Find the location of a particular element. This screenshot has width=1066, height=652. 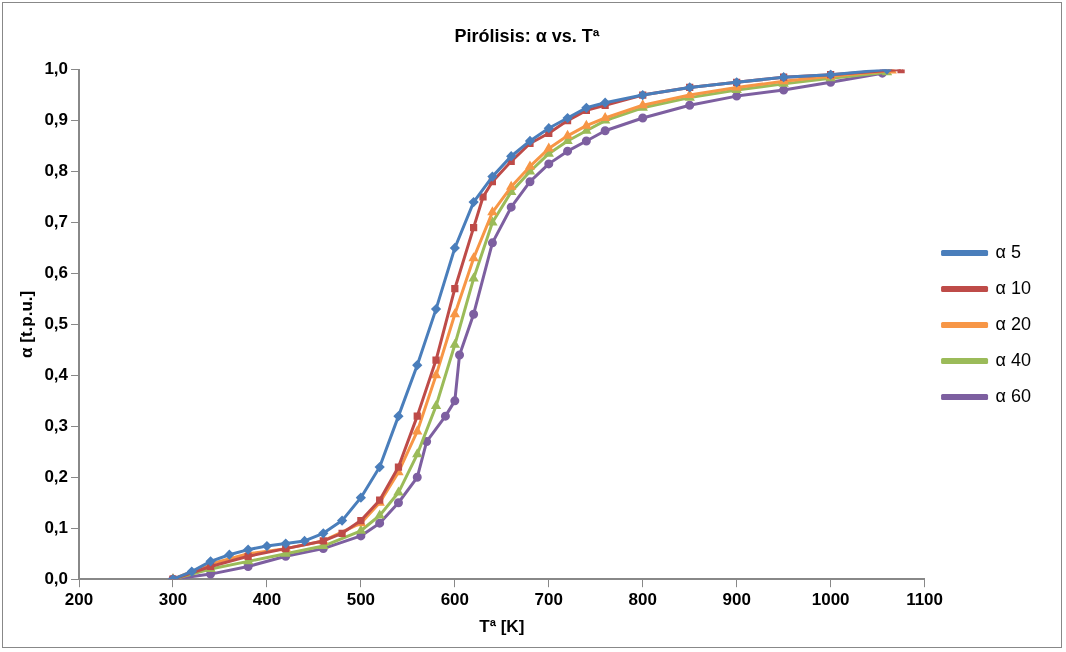

y-tick-label: 0,6 is located at coordinates (56, 273).